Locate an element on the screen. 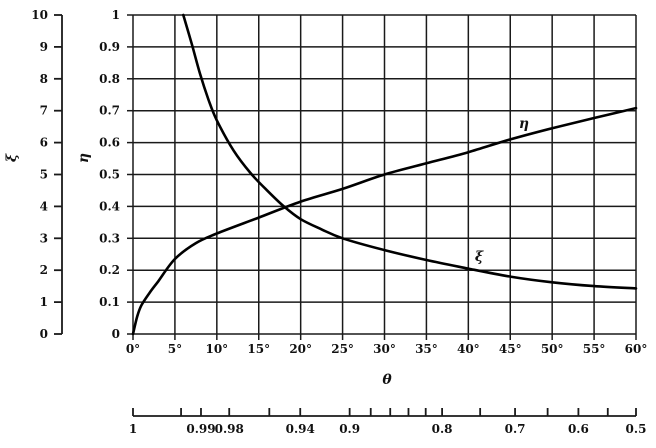 This screenshot has height=448, width=656. cos-tick-label: 0.5 is located at coordinates (636, 429).